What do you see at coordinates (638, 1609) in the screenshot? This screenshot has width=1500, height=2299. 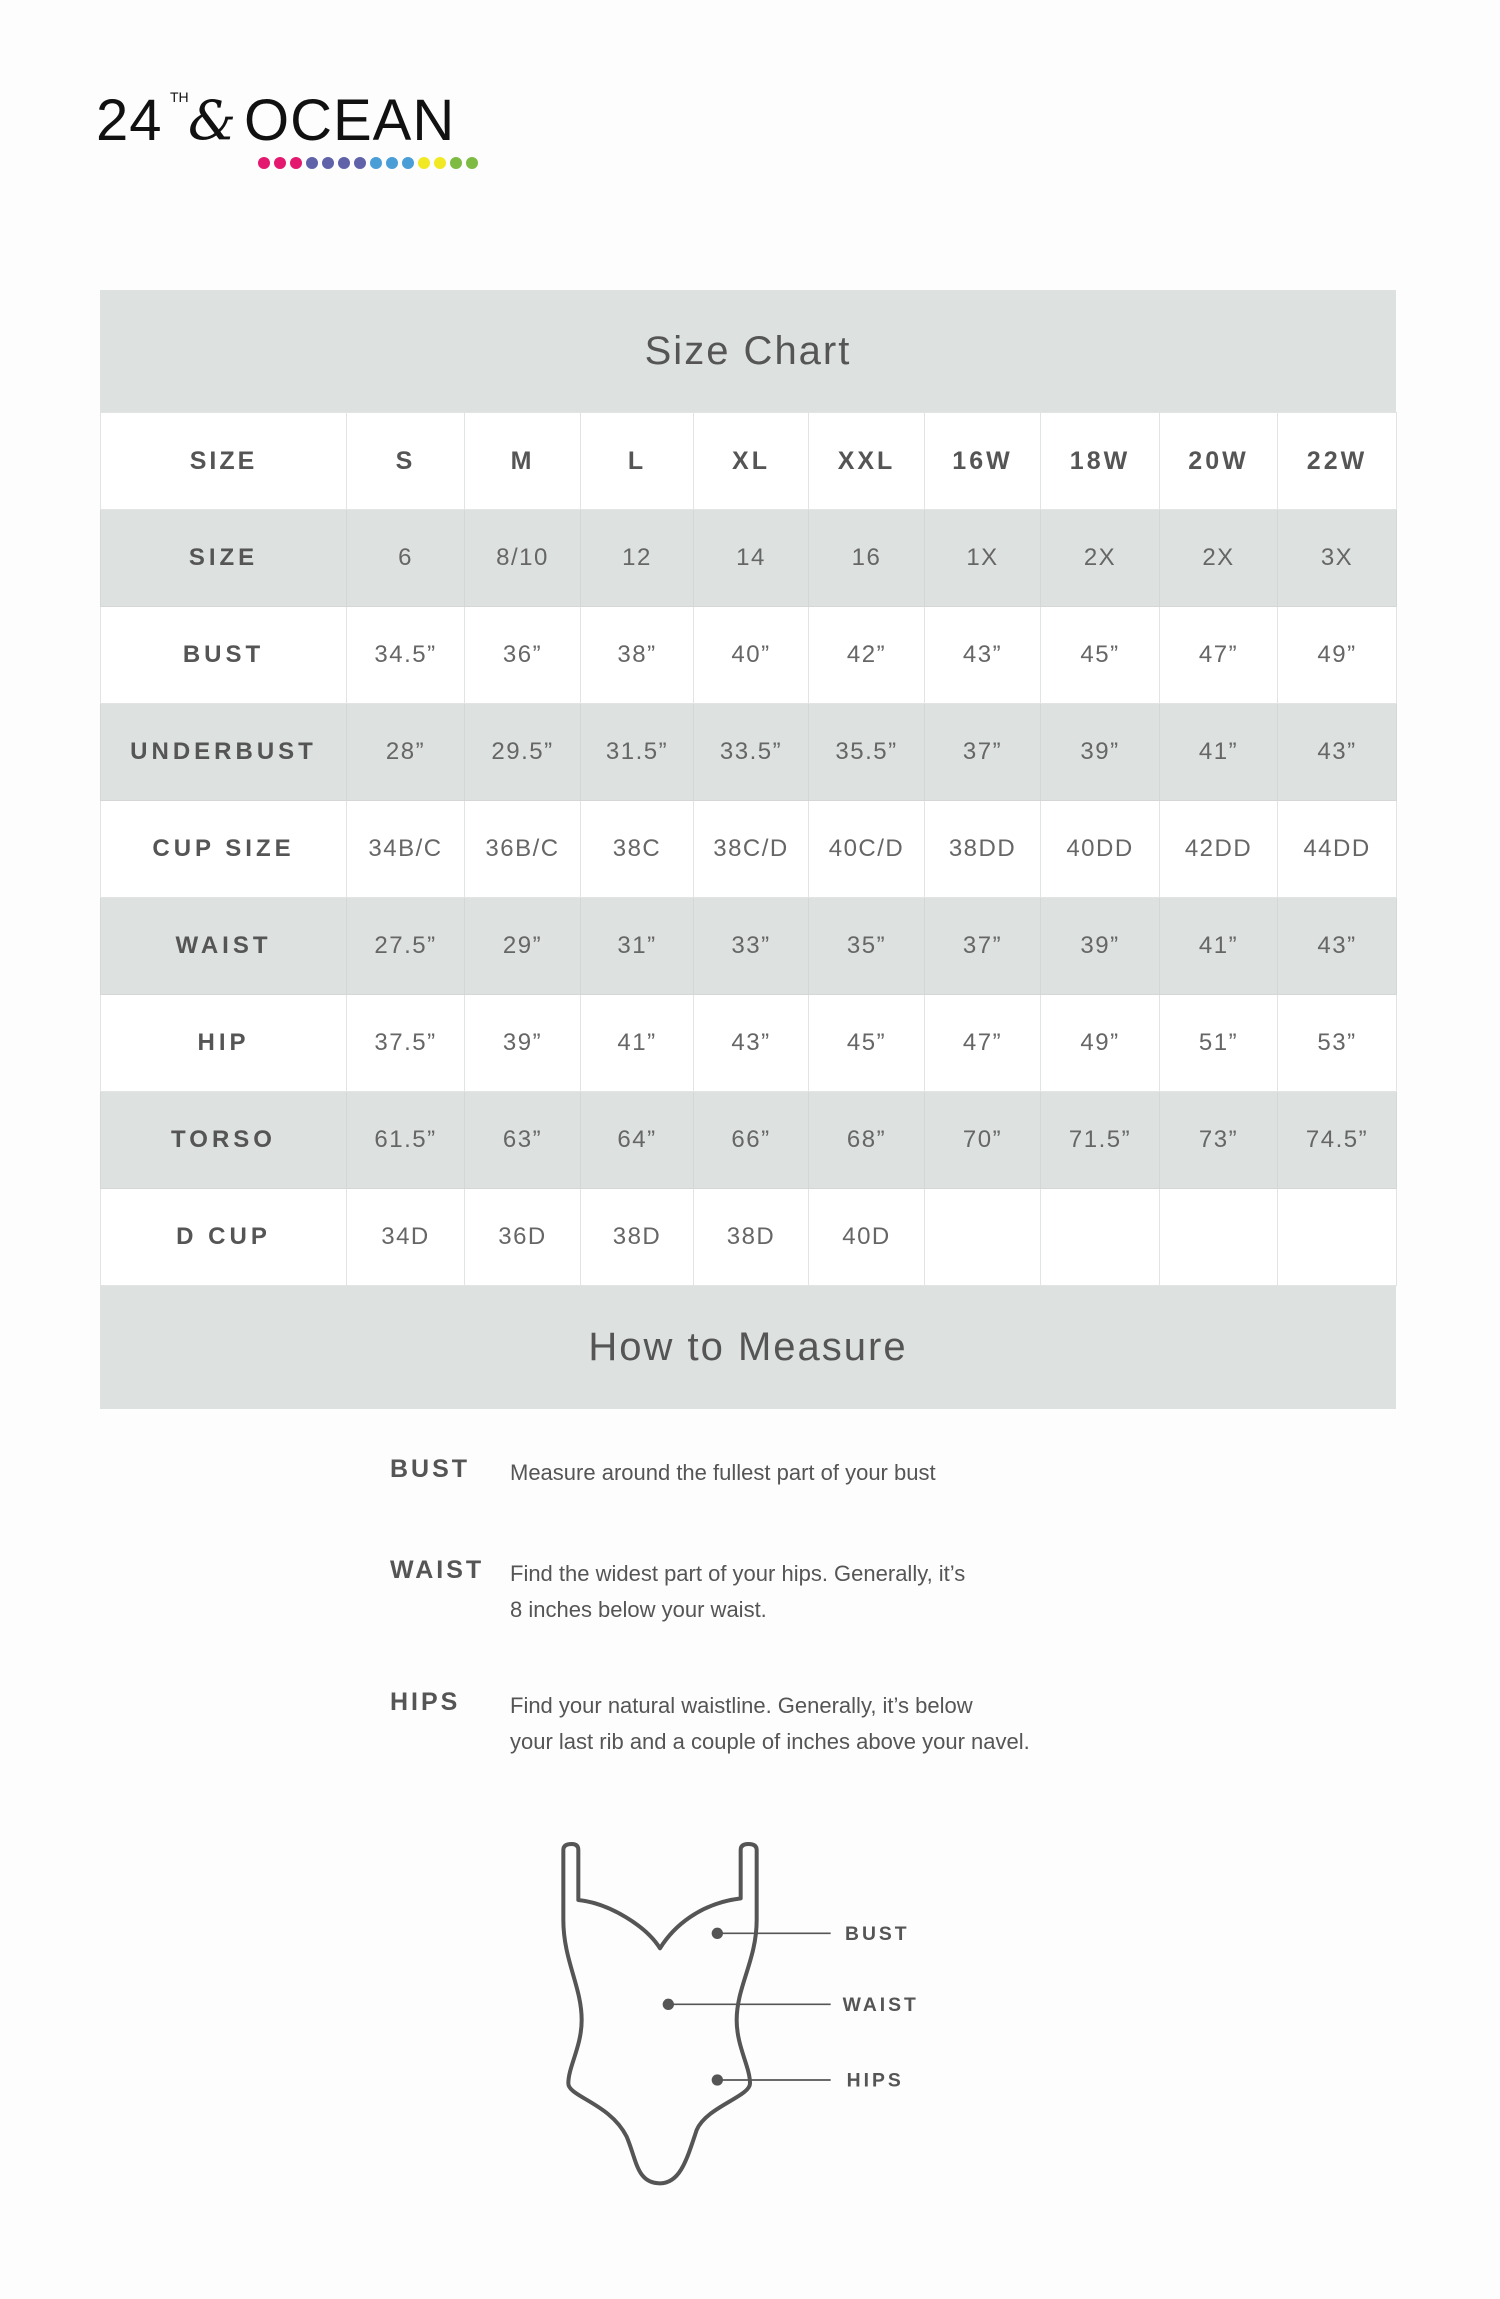 I see `description-line: 8 inches below your waist.` at bounding box center [638, 1609].